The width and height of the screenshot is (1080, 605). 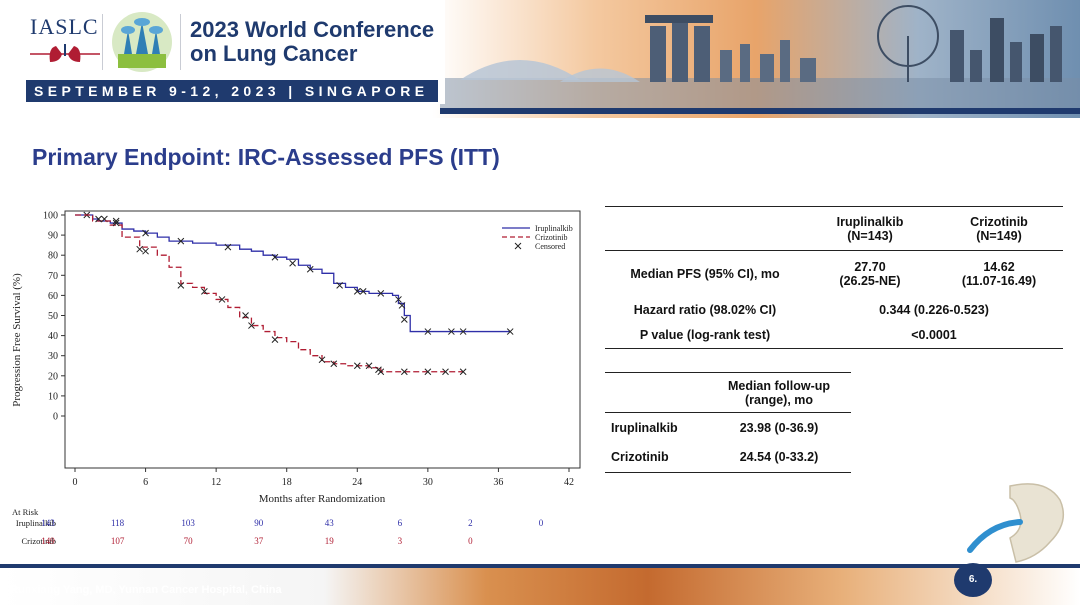 What do you see at coordinates (470, 523) in the screenshot?
I see `at-risk-count: 2` at bounding box center [470, 523].